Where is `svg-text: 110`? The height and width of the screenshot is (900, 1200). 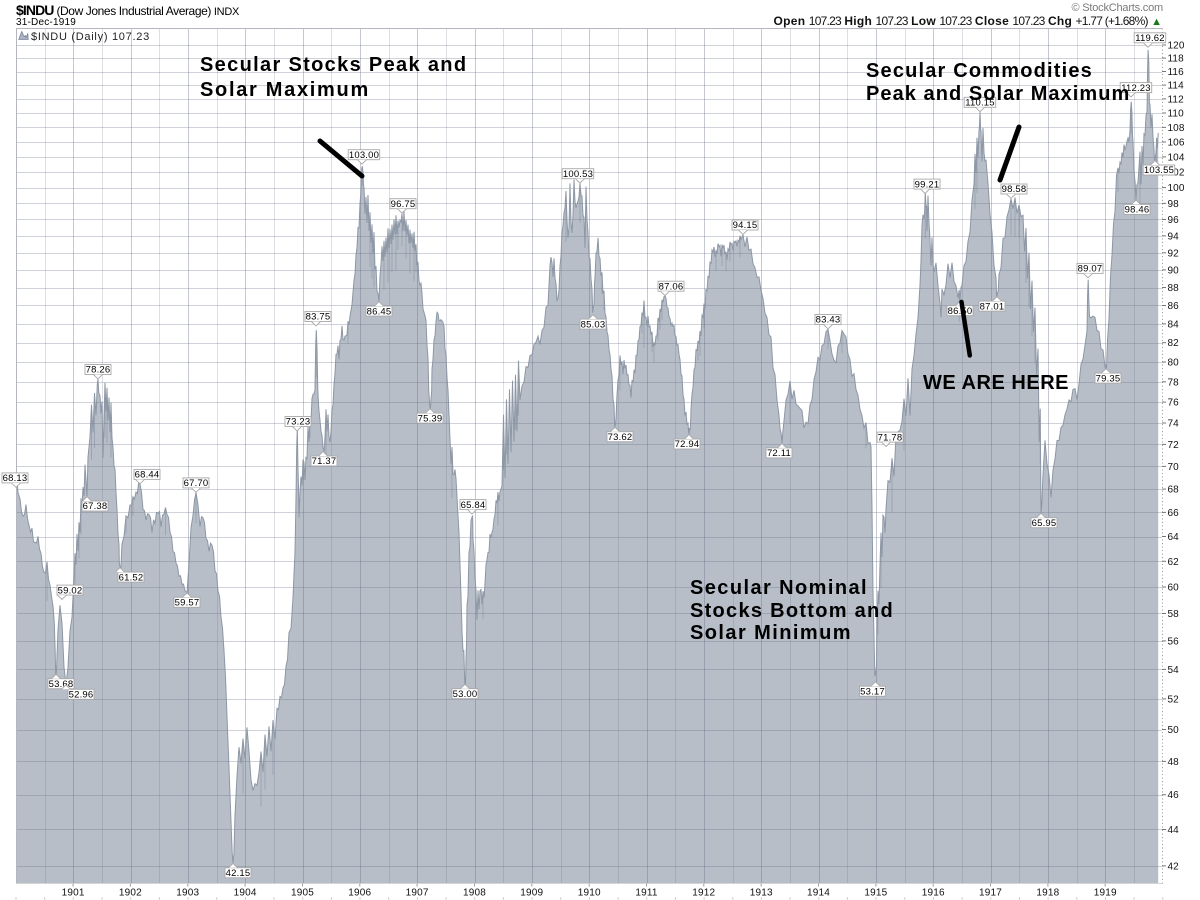 svg-text: 110 is located at coordinates (1176, 114).